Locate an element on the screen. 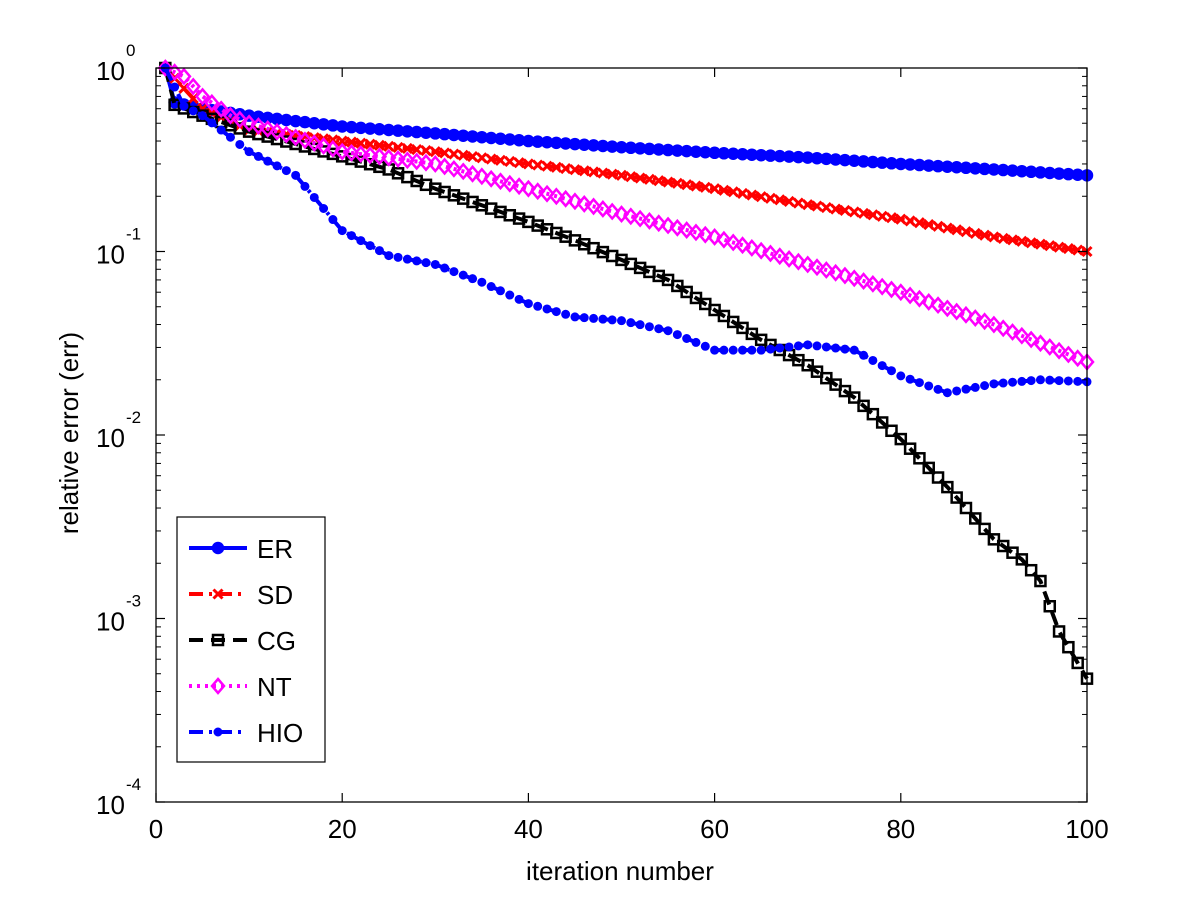  legend-label: CG is located at coordinates (276, 641).